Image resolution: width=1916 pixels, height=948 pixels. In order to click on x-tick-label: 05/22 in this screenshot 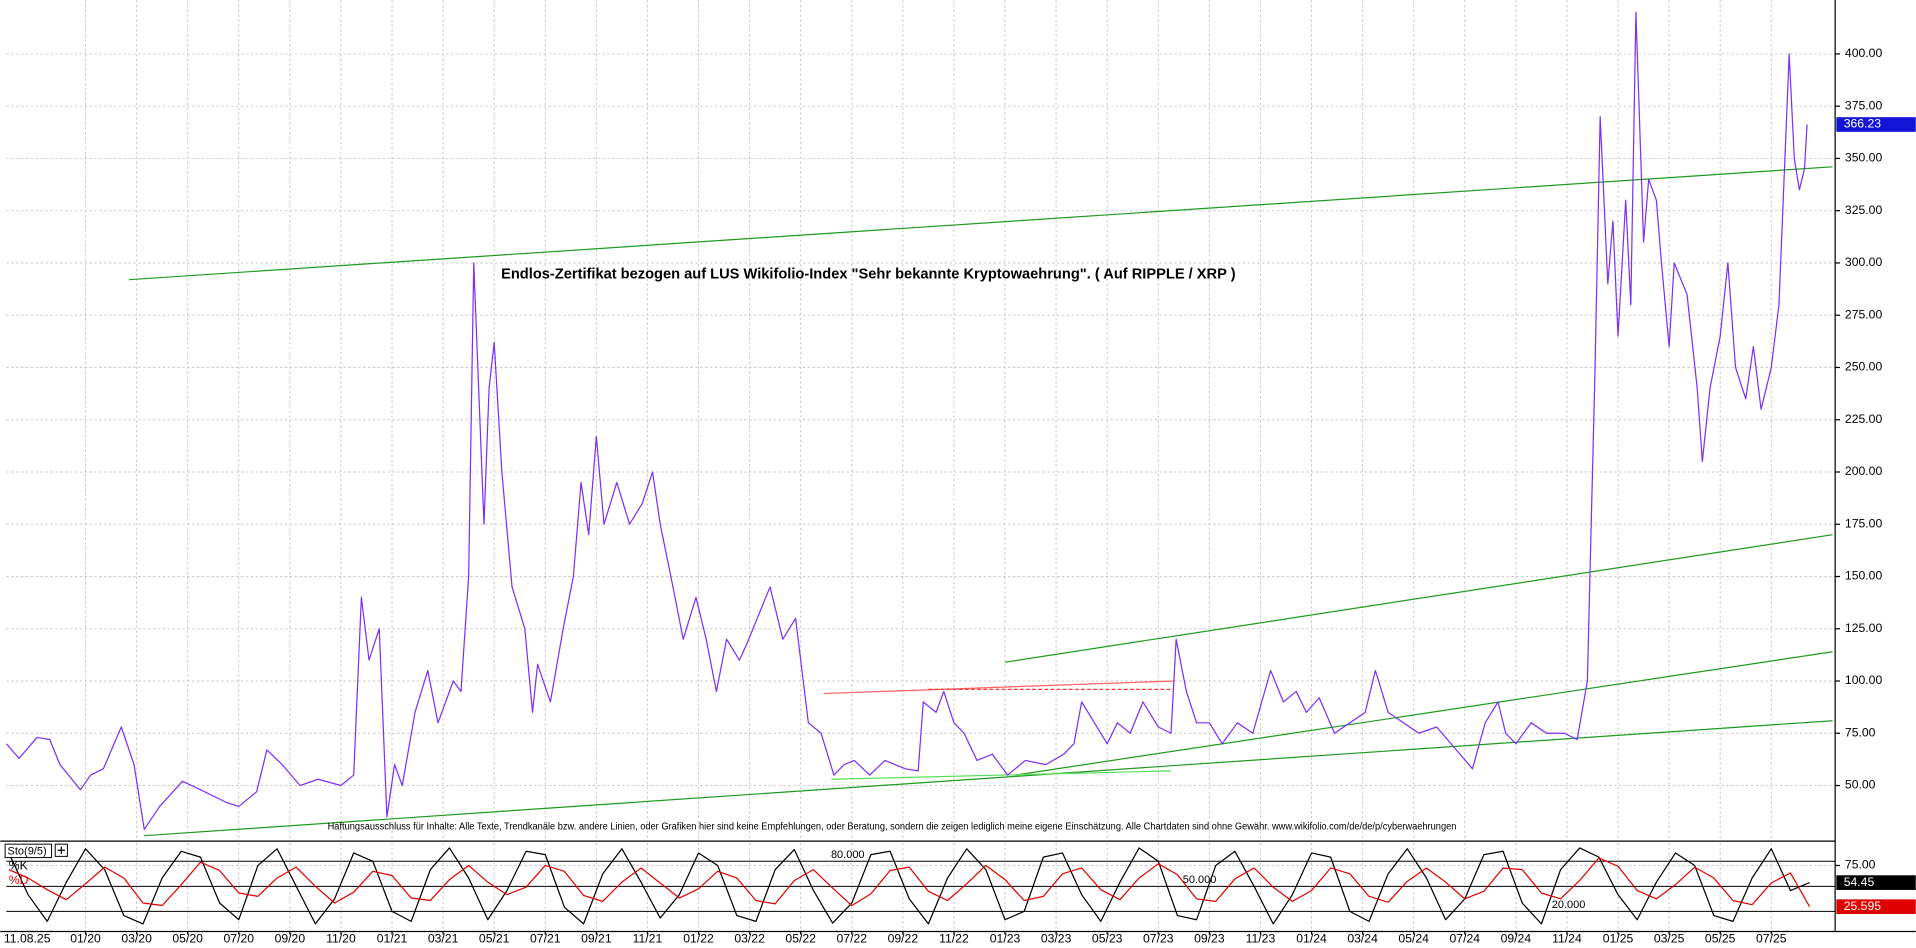, I will do `click(800, 939)`.